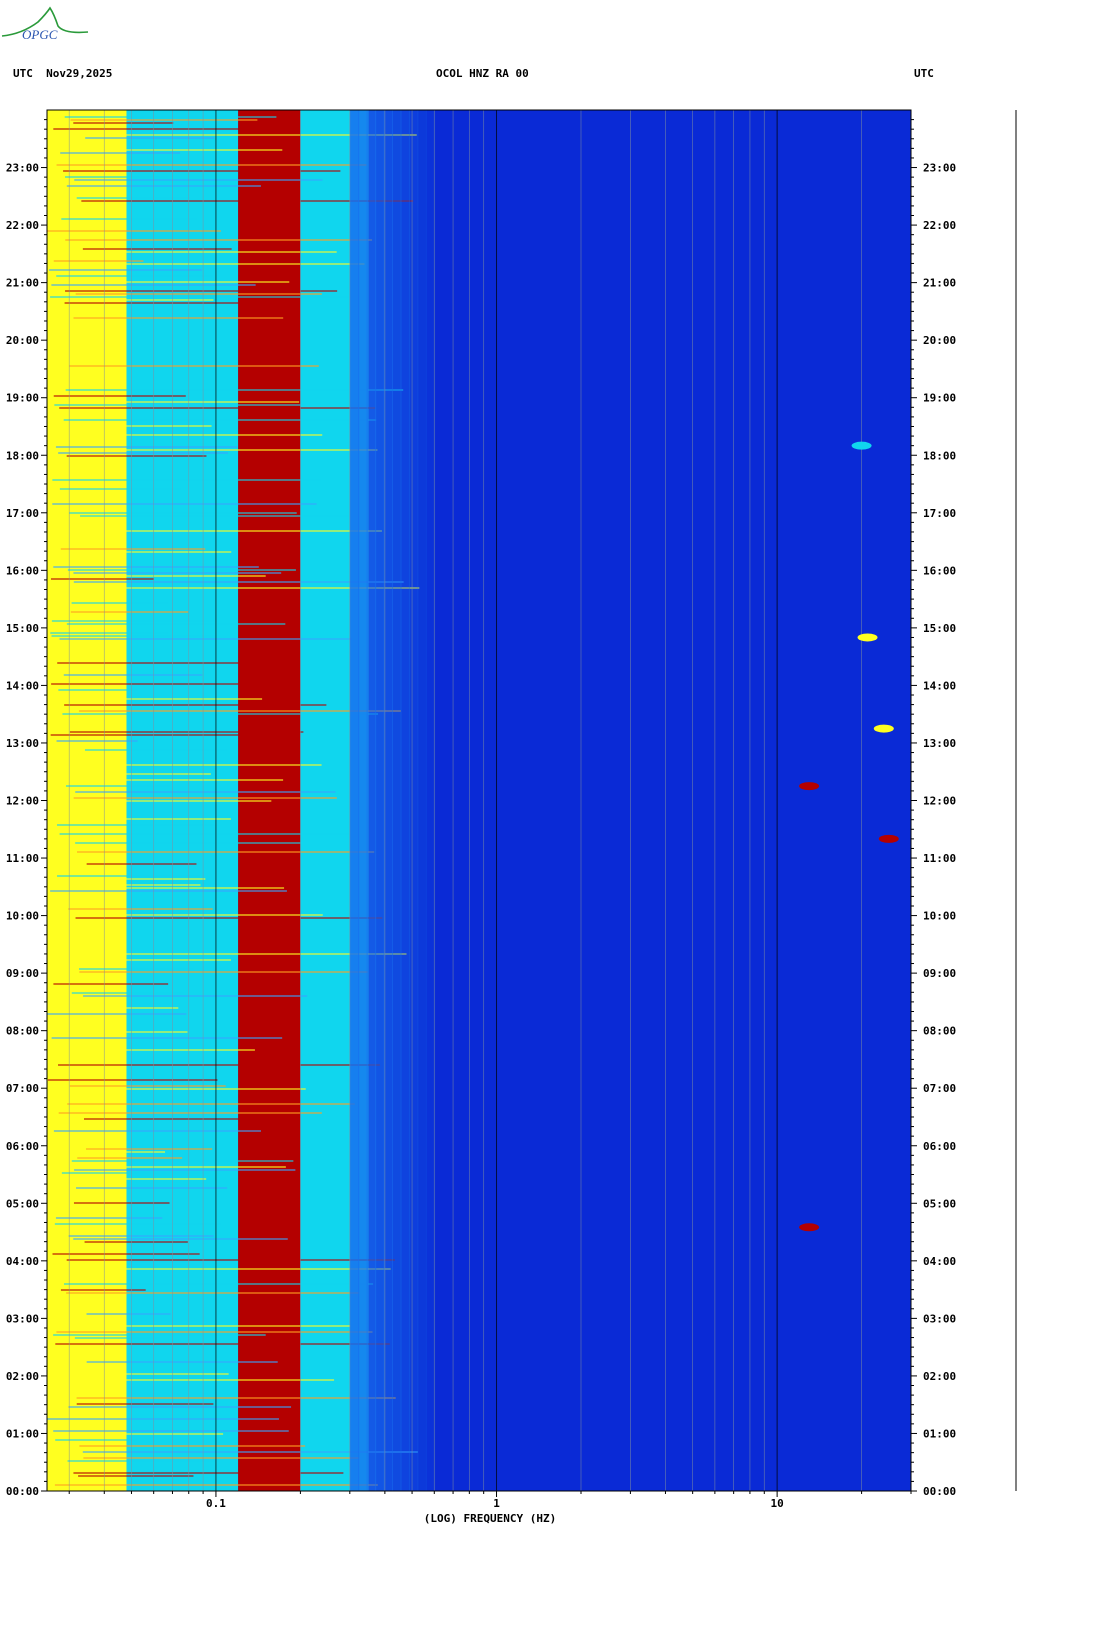 The image size is (1102, 1634). I want to click on y-tick-label-left: 17:00, so click(22, 513).